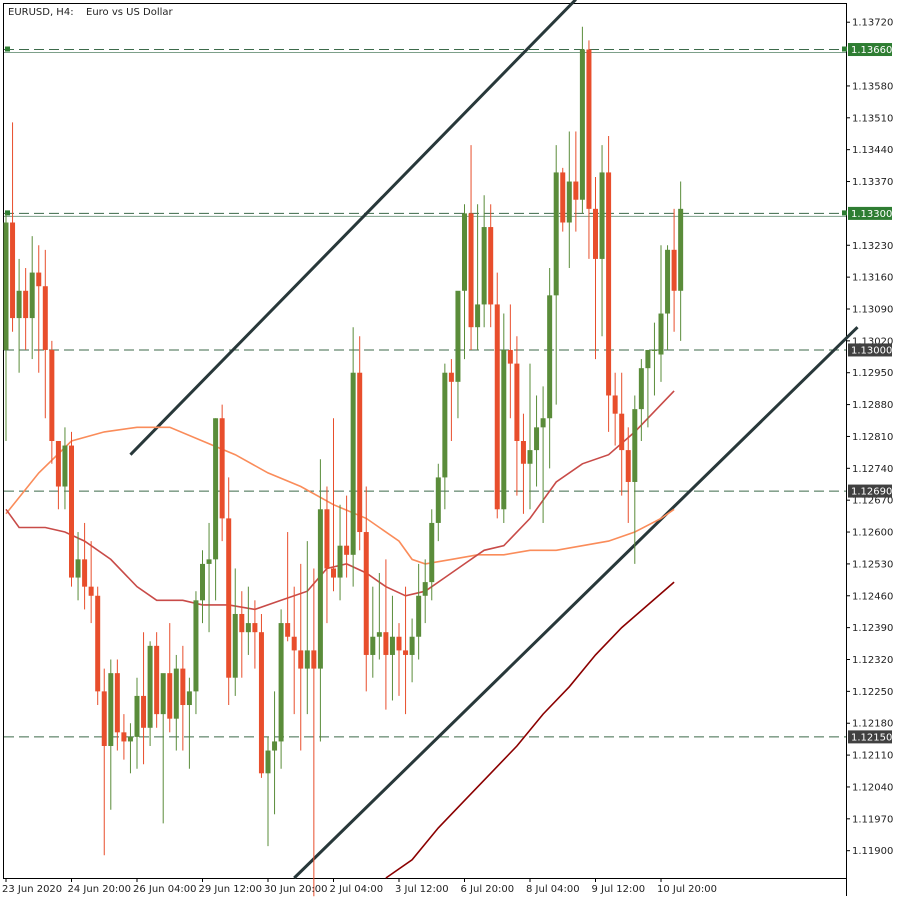 This screenshot has width=900, height=904. I want to click on price-tag-label: 1.12150, so click(871, 737).